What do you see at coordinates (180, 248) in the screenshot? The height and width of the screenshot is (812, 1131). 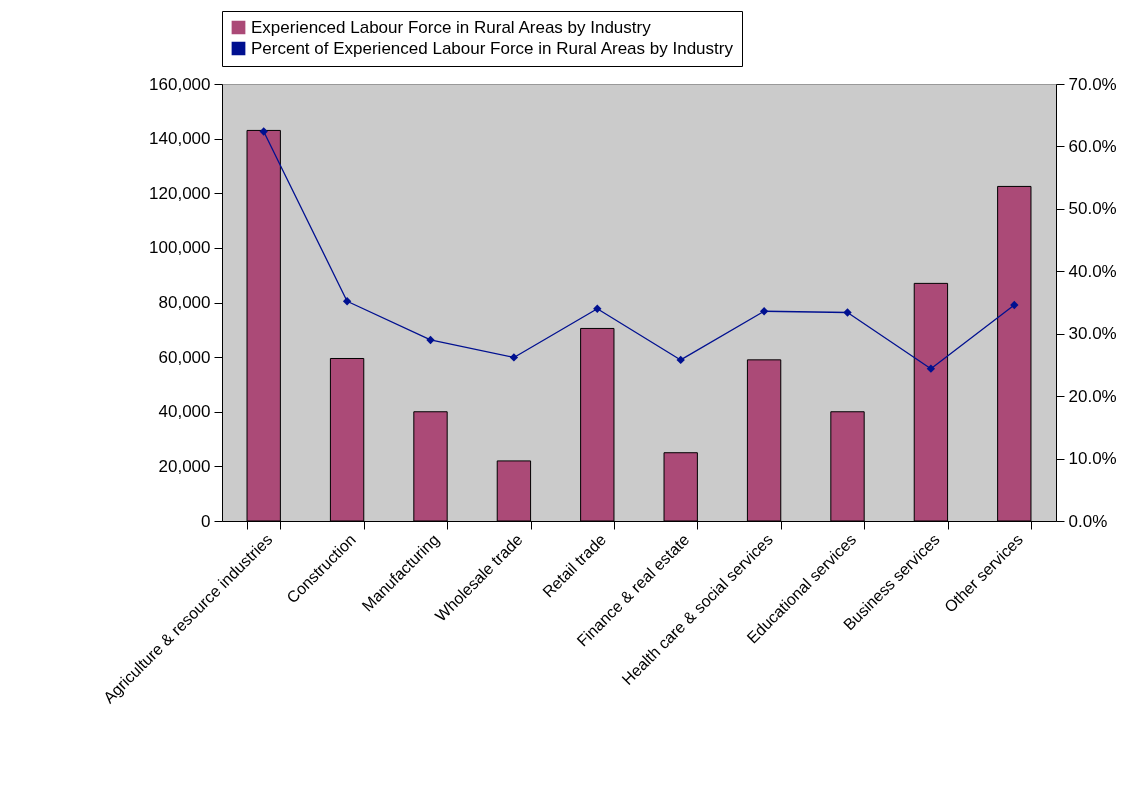 I see `y-tick-label: 100,000` at bounding box center [180, 248].